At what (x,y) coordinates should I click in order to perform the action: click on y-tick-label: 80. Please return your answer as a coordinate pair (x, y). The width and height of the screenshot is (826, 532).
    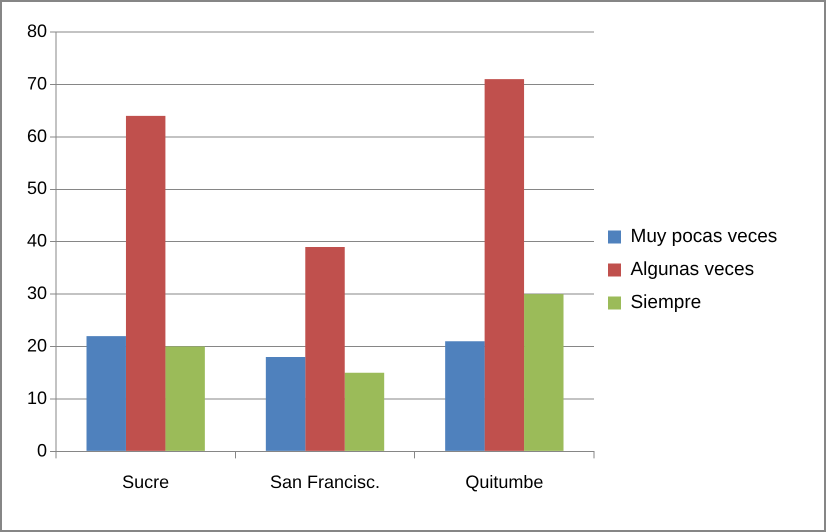
    Looking at the image, I should click on (37, 30).